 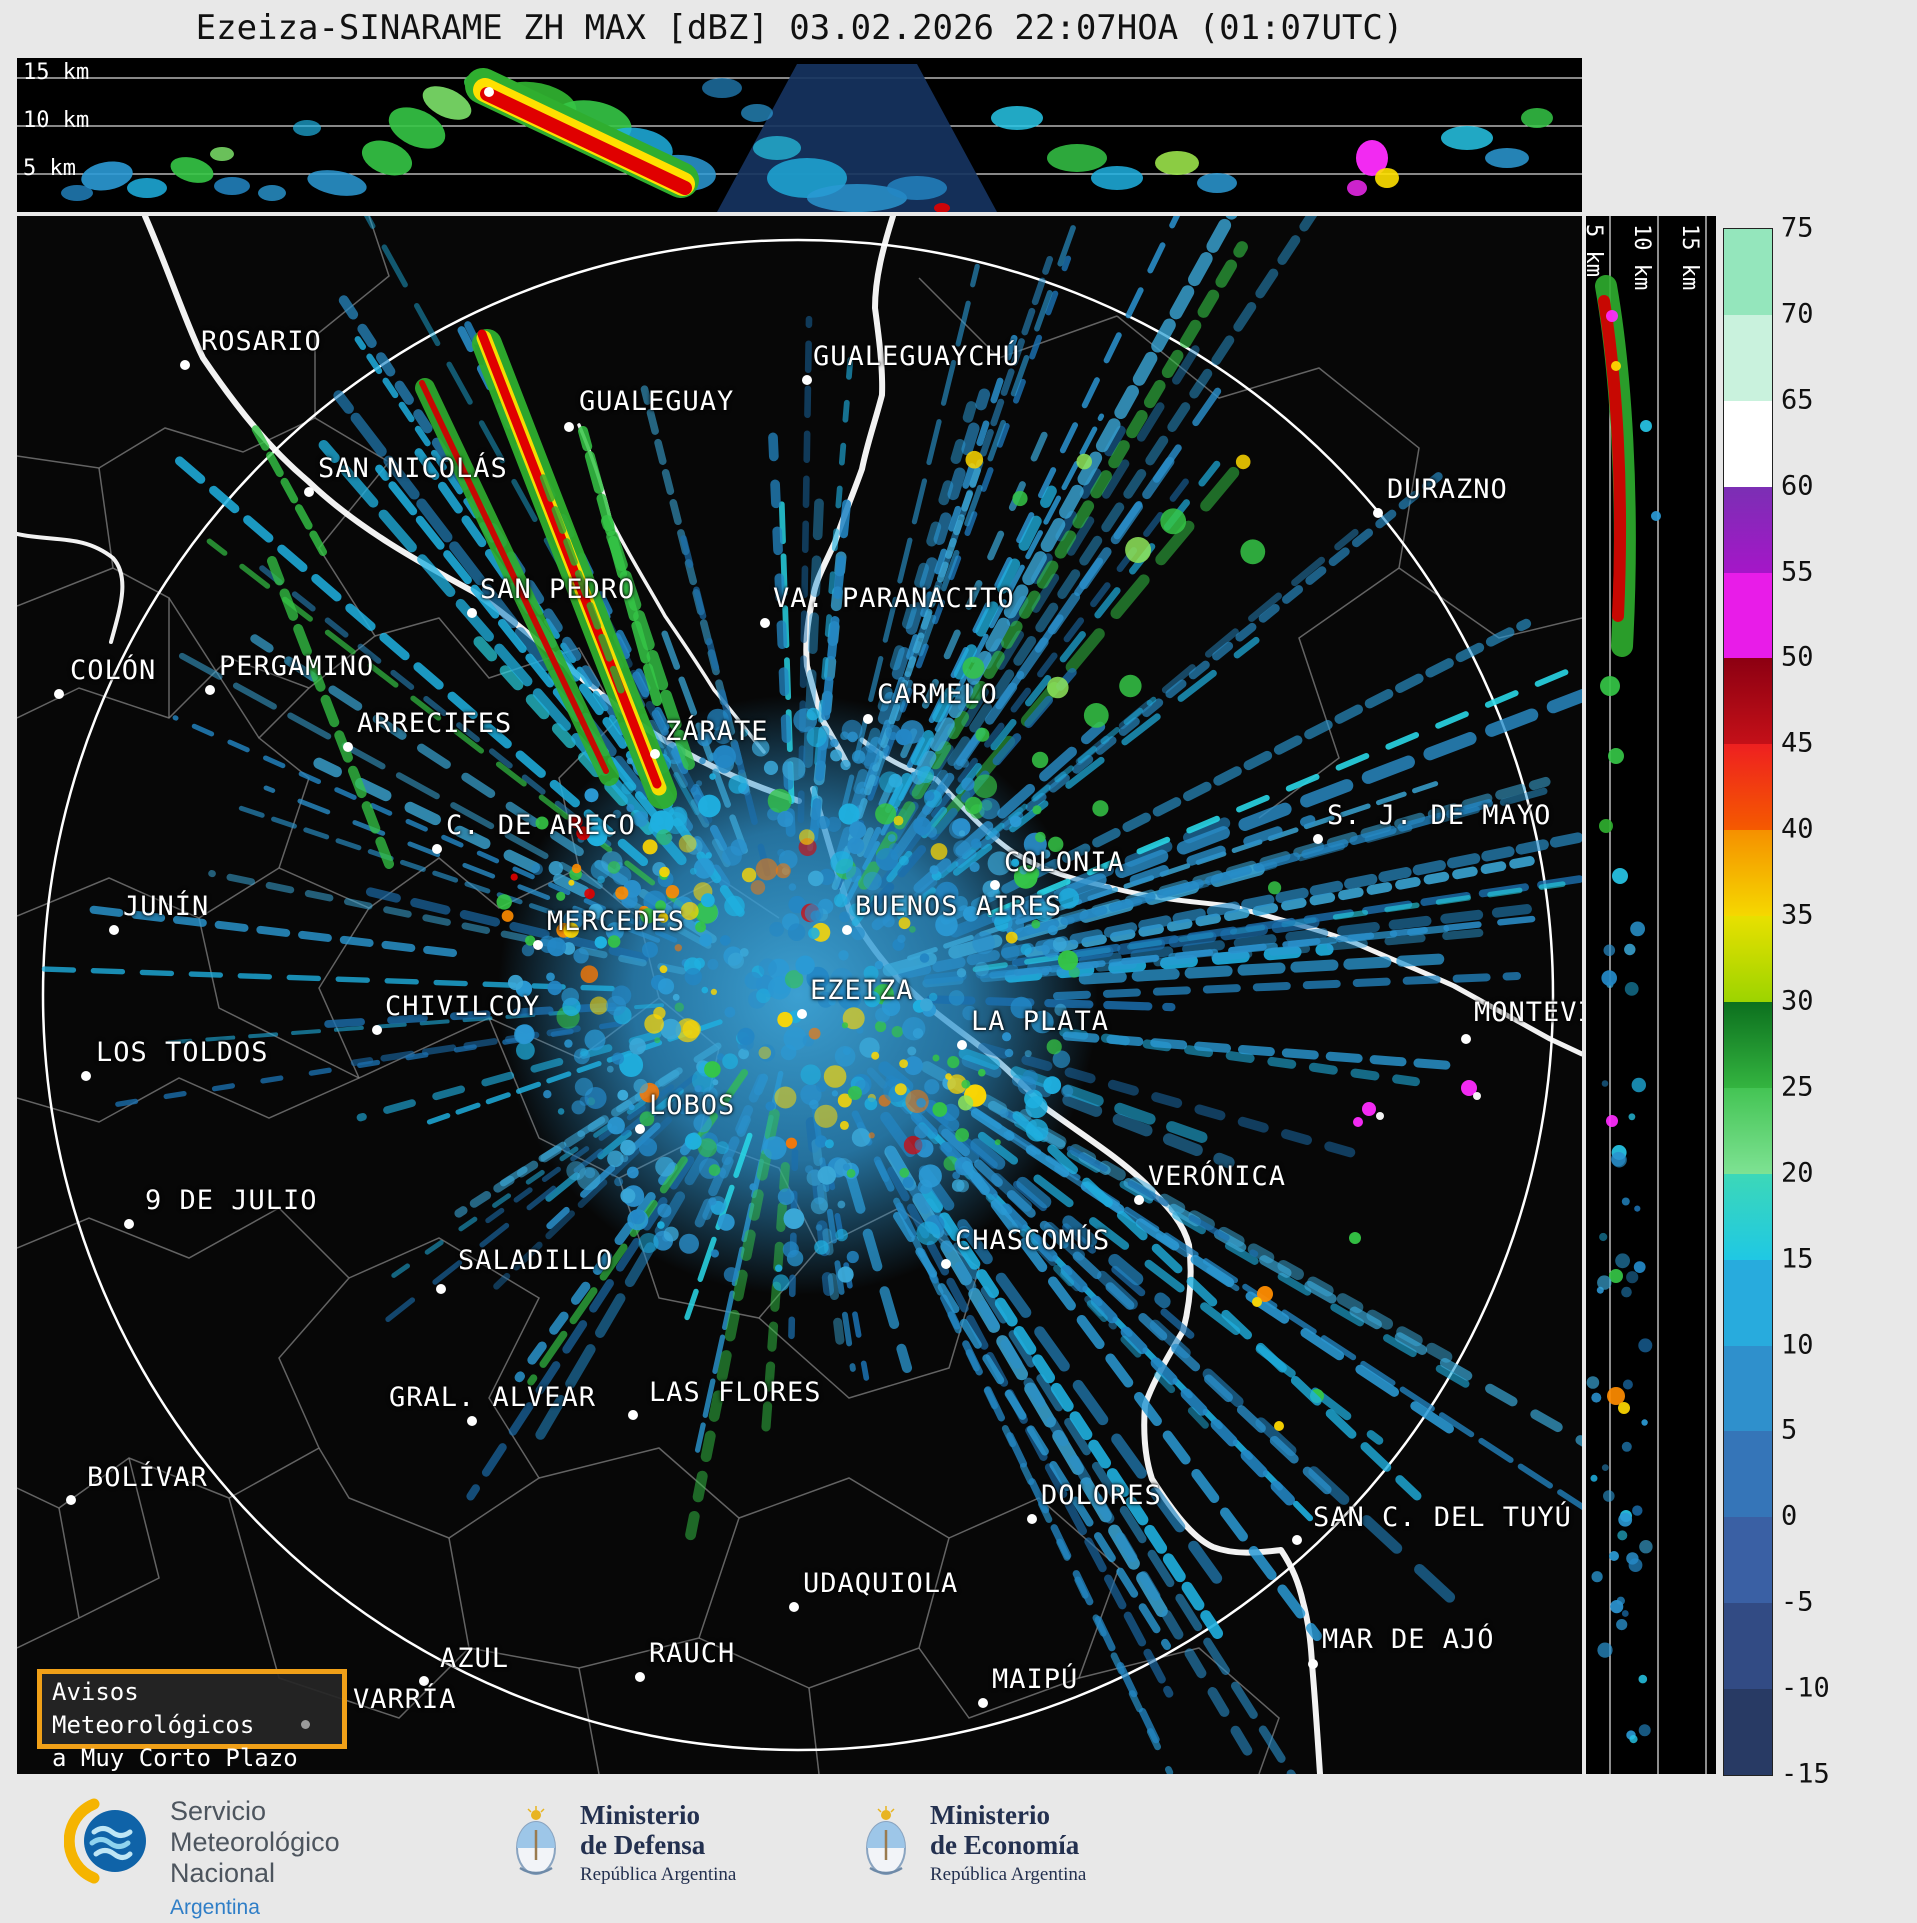 I want to click on colorbar-tick-label: 60, so click(x=1797, y=486).